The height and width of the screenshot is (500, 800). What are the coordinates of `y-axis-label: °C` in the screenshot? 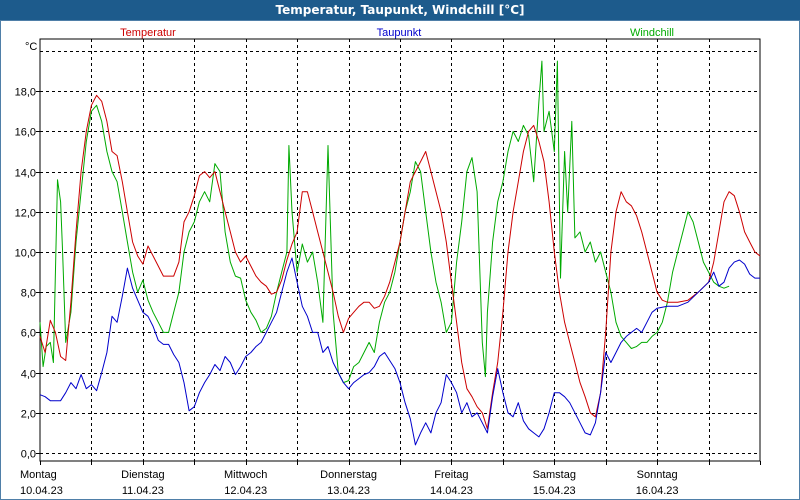 It's located at (31, 47).